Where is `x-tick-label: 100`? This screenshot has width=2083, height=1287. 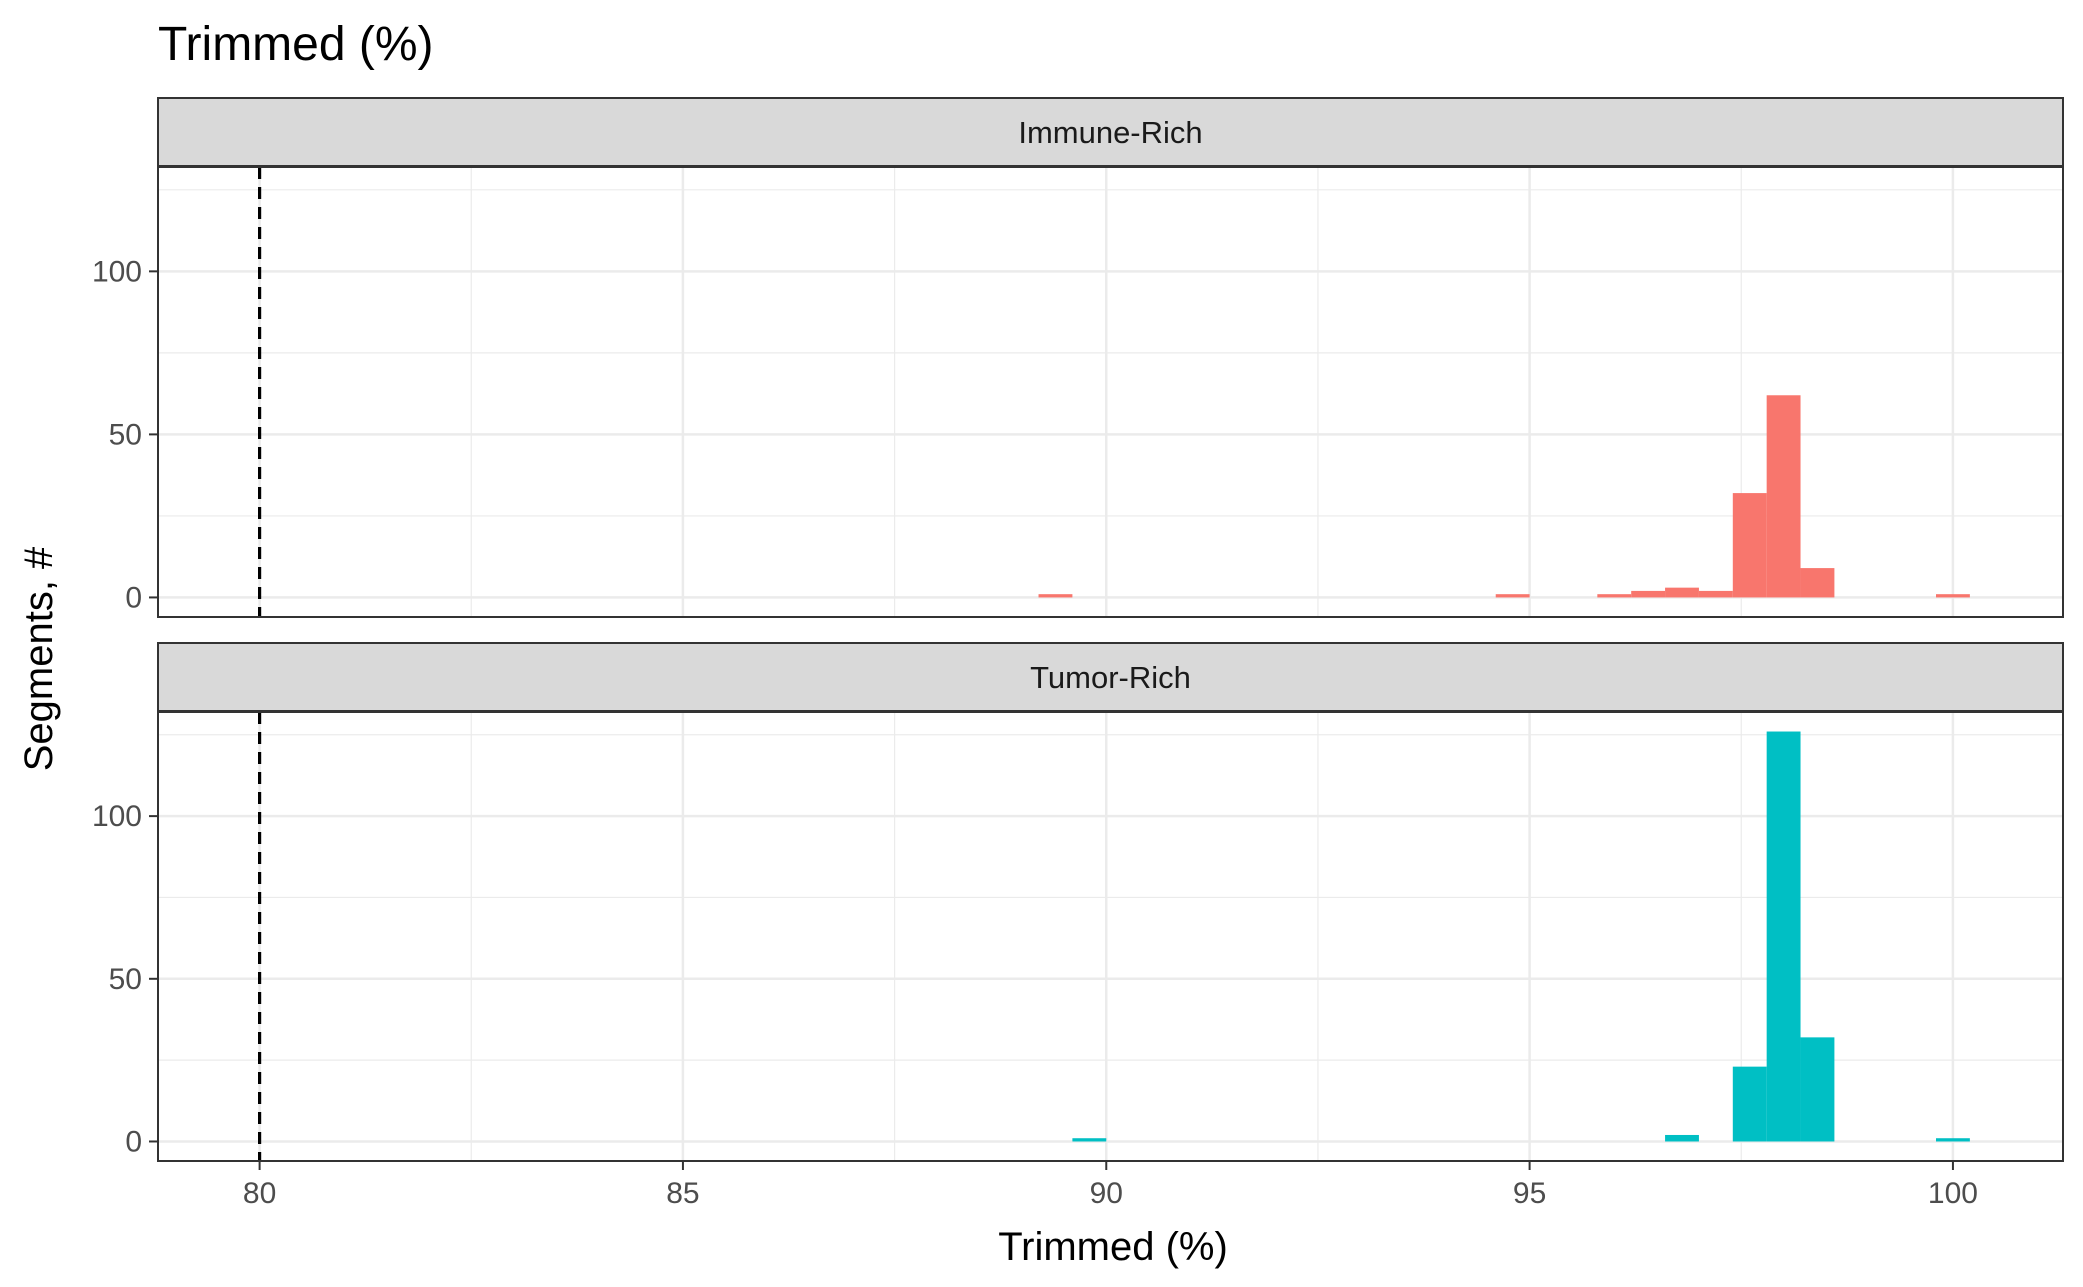
x-tick-label: 100 is located at coordinates (1953, 1193).